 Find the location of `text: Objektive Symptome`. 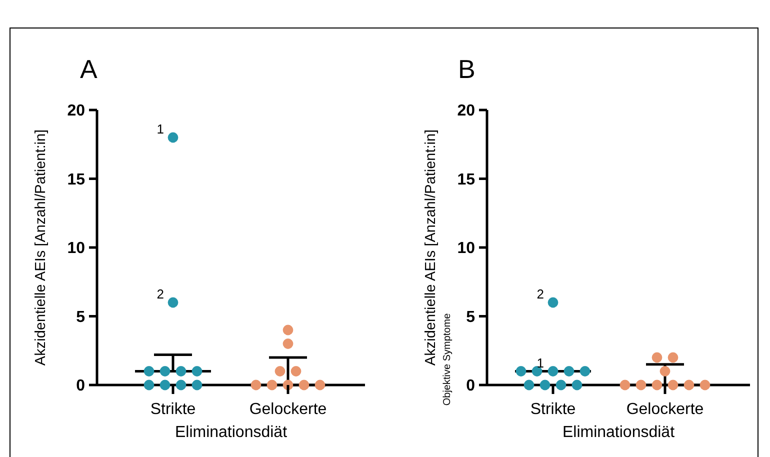

text: Objektive Symptome is located at coordinates (447, 359).